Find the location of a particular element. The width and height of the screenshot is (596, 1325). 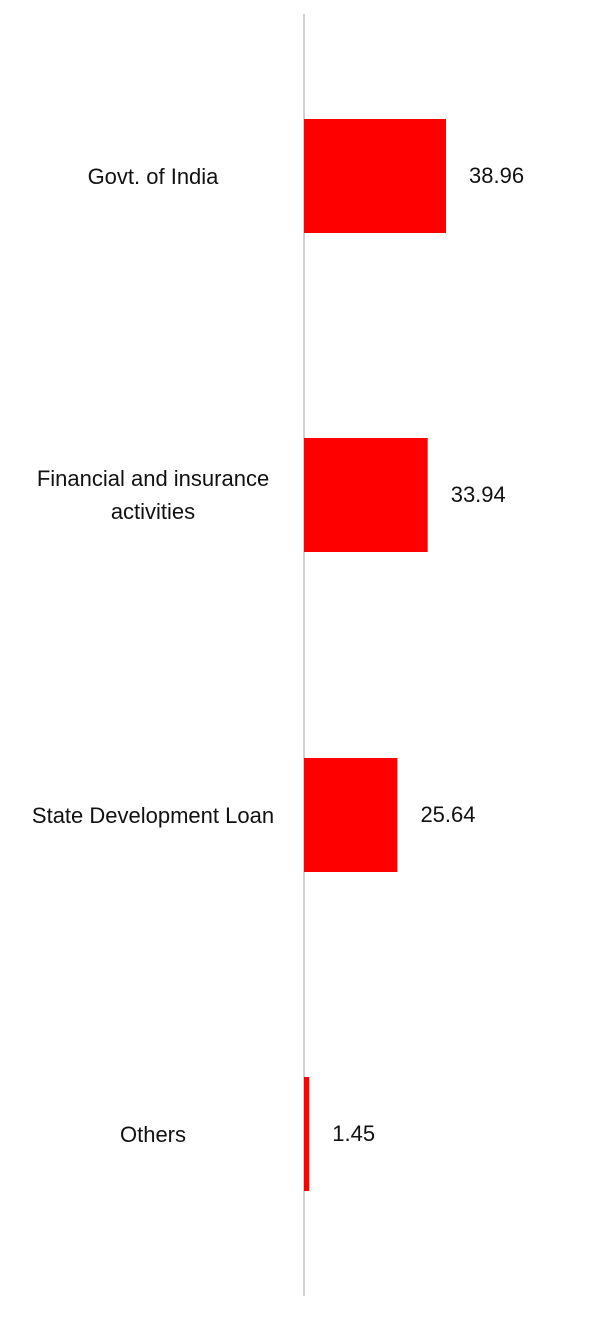

value-label-0: 38.96 is located at coordinates (497, 175).